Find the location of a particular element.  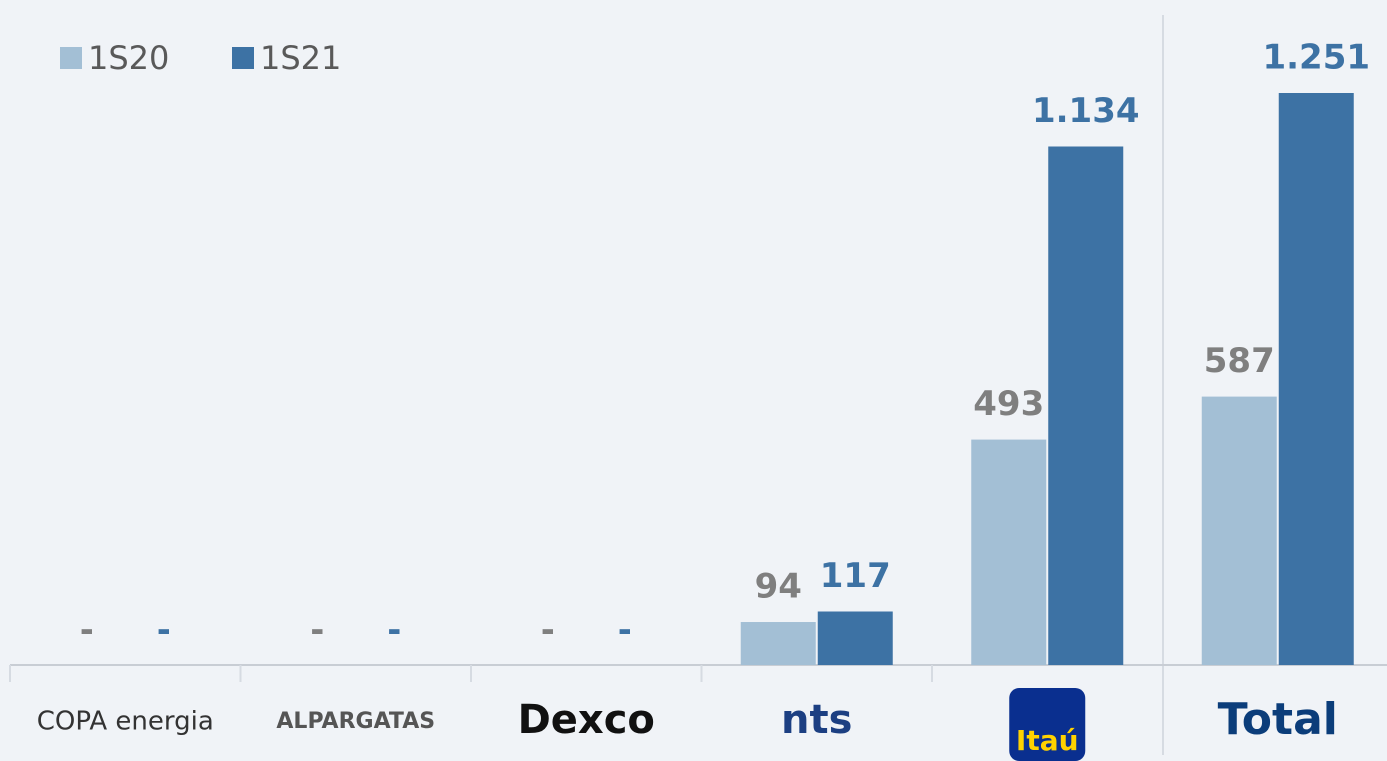

data-label: 117 is located at coordinates (855, 576).